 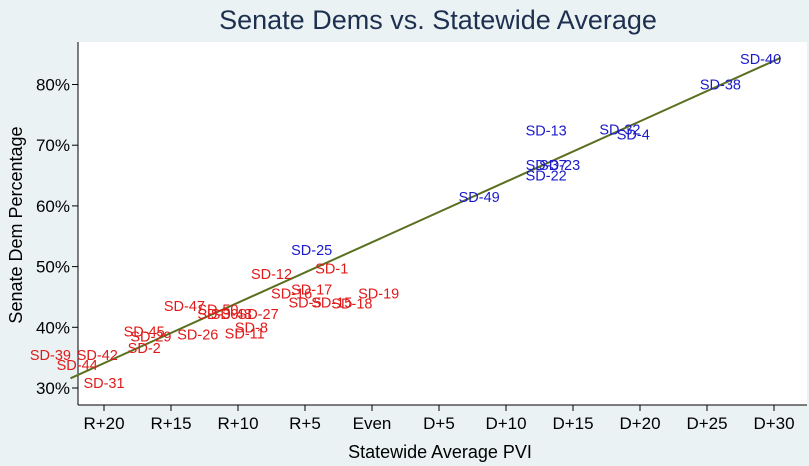 I want to click on point-label: SD-25, so click(x=311, y=251).